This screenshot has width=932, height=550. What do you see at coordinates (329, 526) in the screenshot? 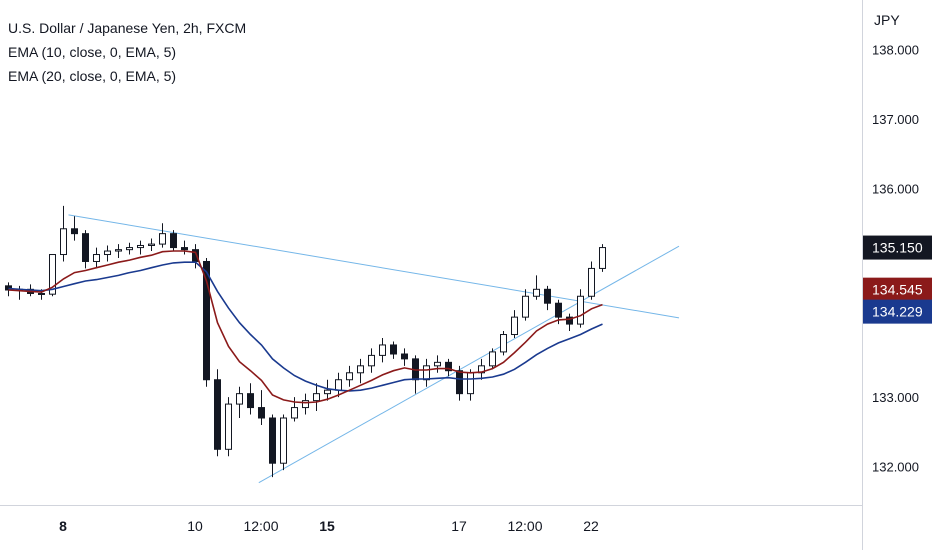
I see `time-axis: 8 10 12:00 15 17 12:00 22` at bounding box center [329, 526].